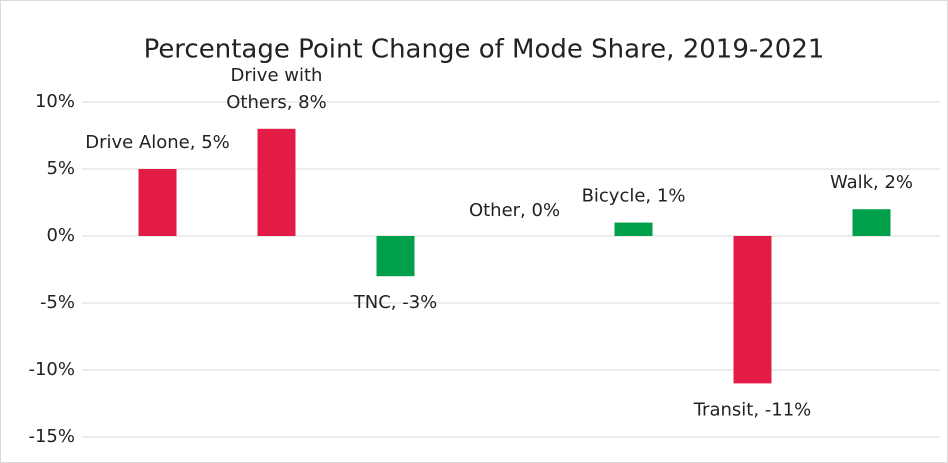 This screenshot has height=463, width=948. What do you see at coordinates (55, 101) in the screenshot?
I see `y-tick-label: 10%` at bounding box center [55, 101].